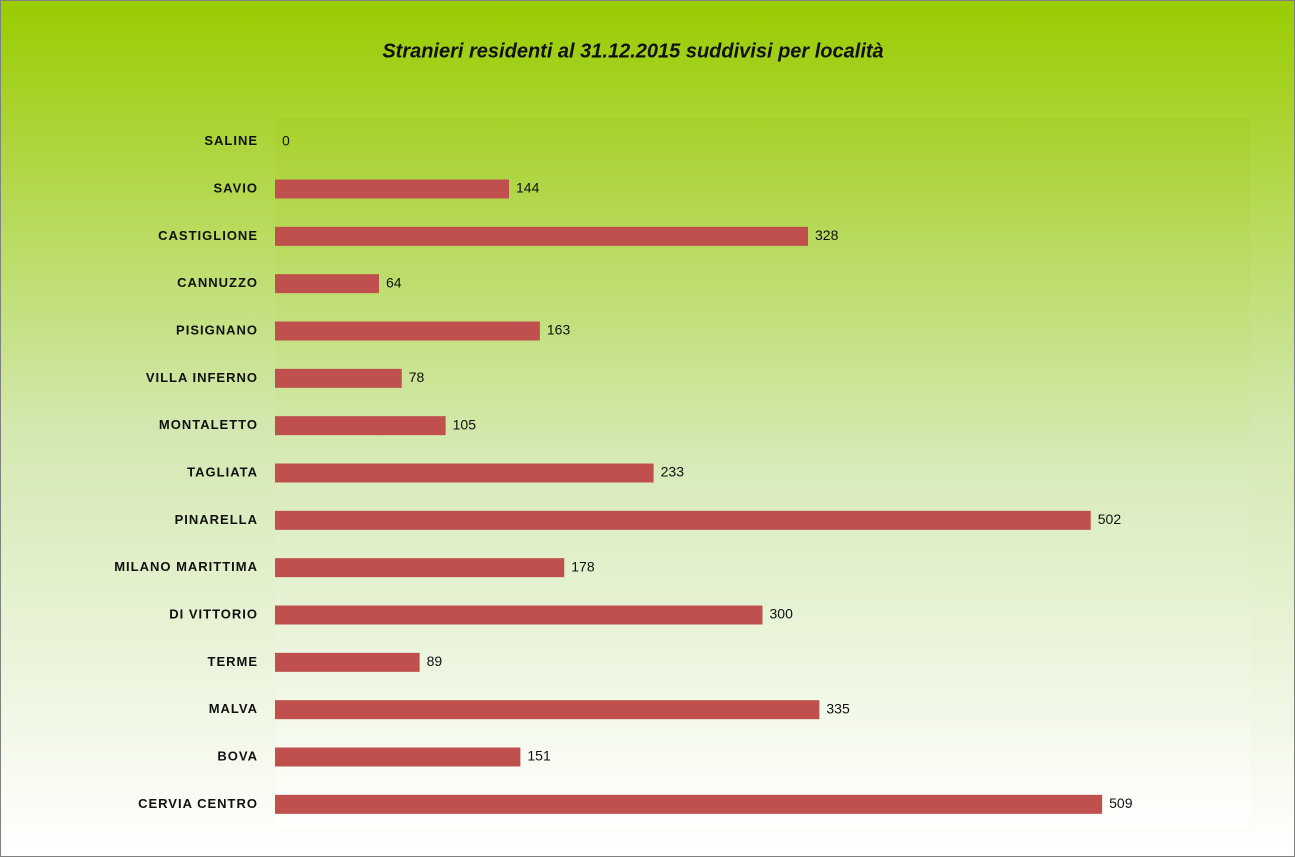  What do you see at coordinates (394, 282) in the screenshot?
I see `data-label: 64` at bounding box center [394, 282].